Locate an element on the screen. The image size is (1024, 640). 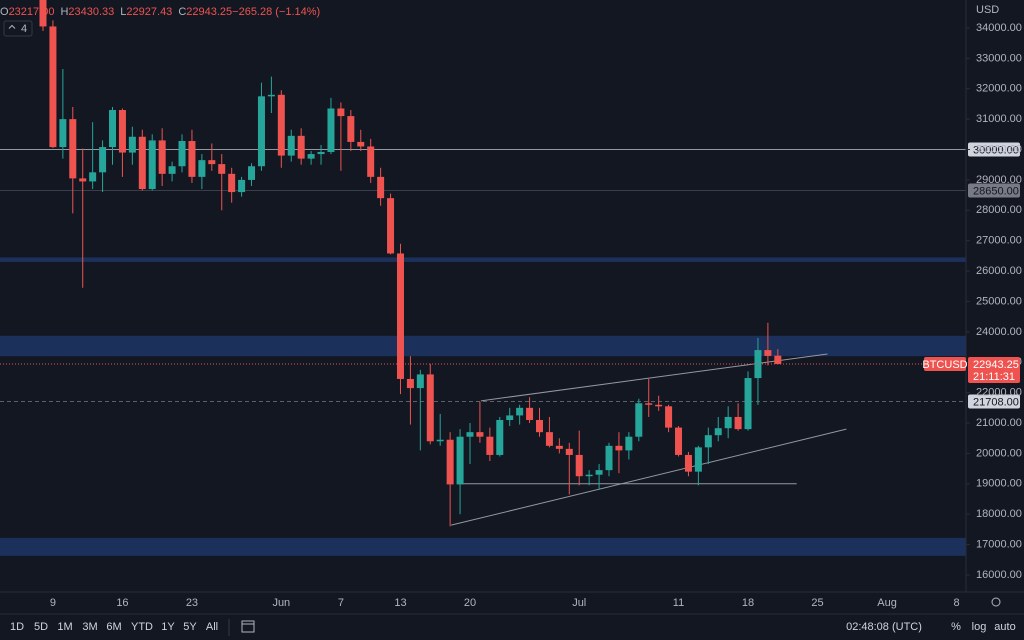
x-tick-label: 13 is located at coordinates (400, 603).